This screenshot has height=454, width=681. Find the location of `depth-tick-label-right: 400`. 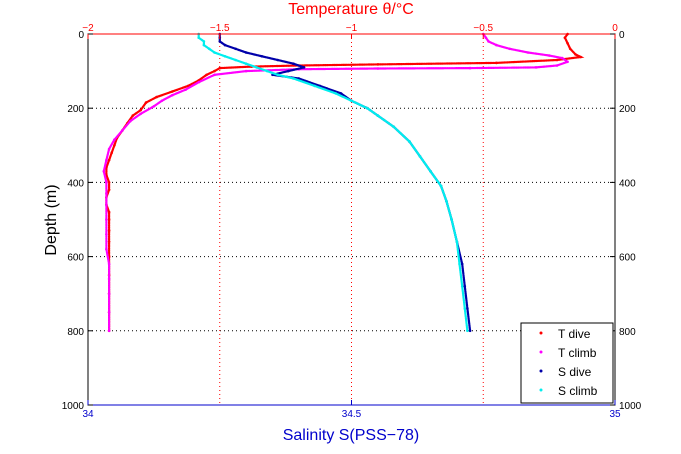

depth-tick-label-right: 400 is located at coordinates (627, 183).